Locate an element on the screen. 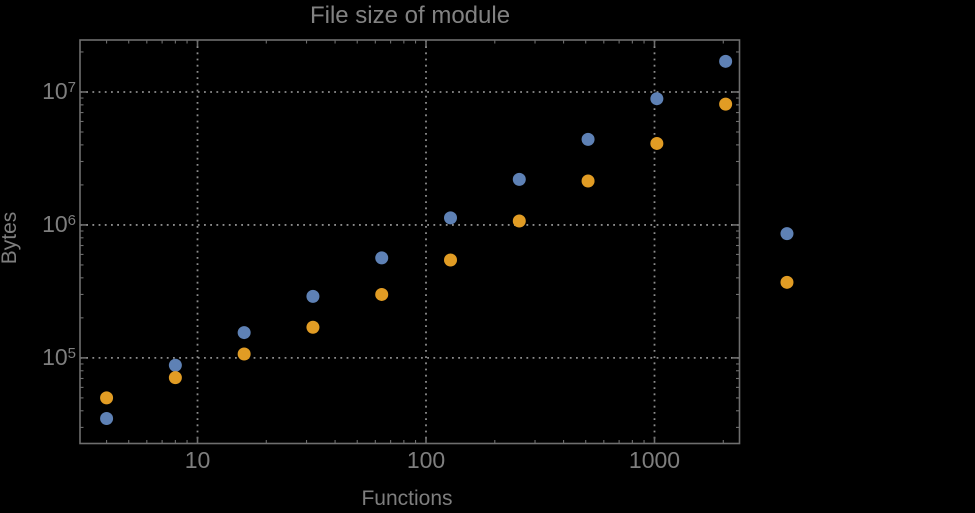 This screenshot has width=975, height=513. scatter-point-series-1-blue-x16 is located at coordinates (244, 333).